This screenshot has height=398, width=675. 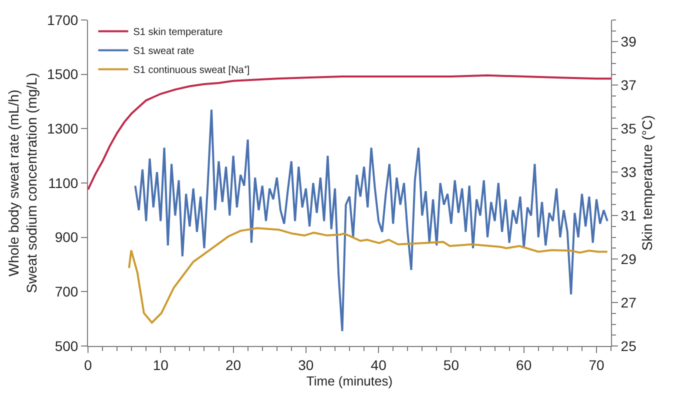 I want to click on y2-tick-label: 27, so click(x=628, y=302).